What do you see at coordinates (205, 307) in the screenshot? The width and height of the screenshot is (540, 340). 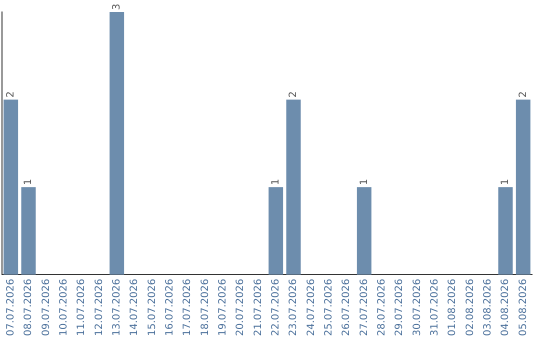 I see `x-tick-label: 18.07.2026` at bounding box center [205, 307].